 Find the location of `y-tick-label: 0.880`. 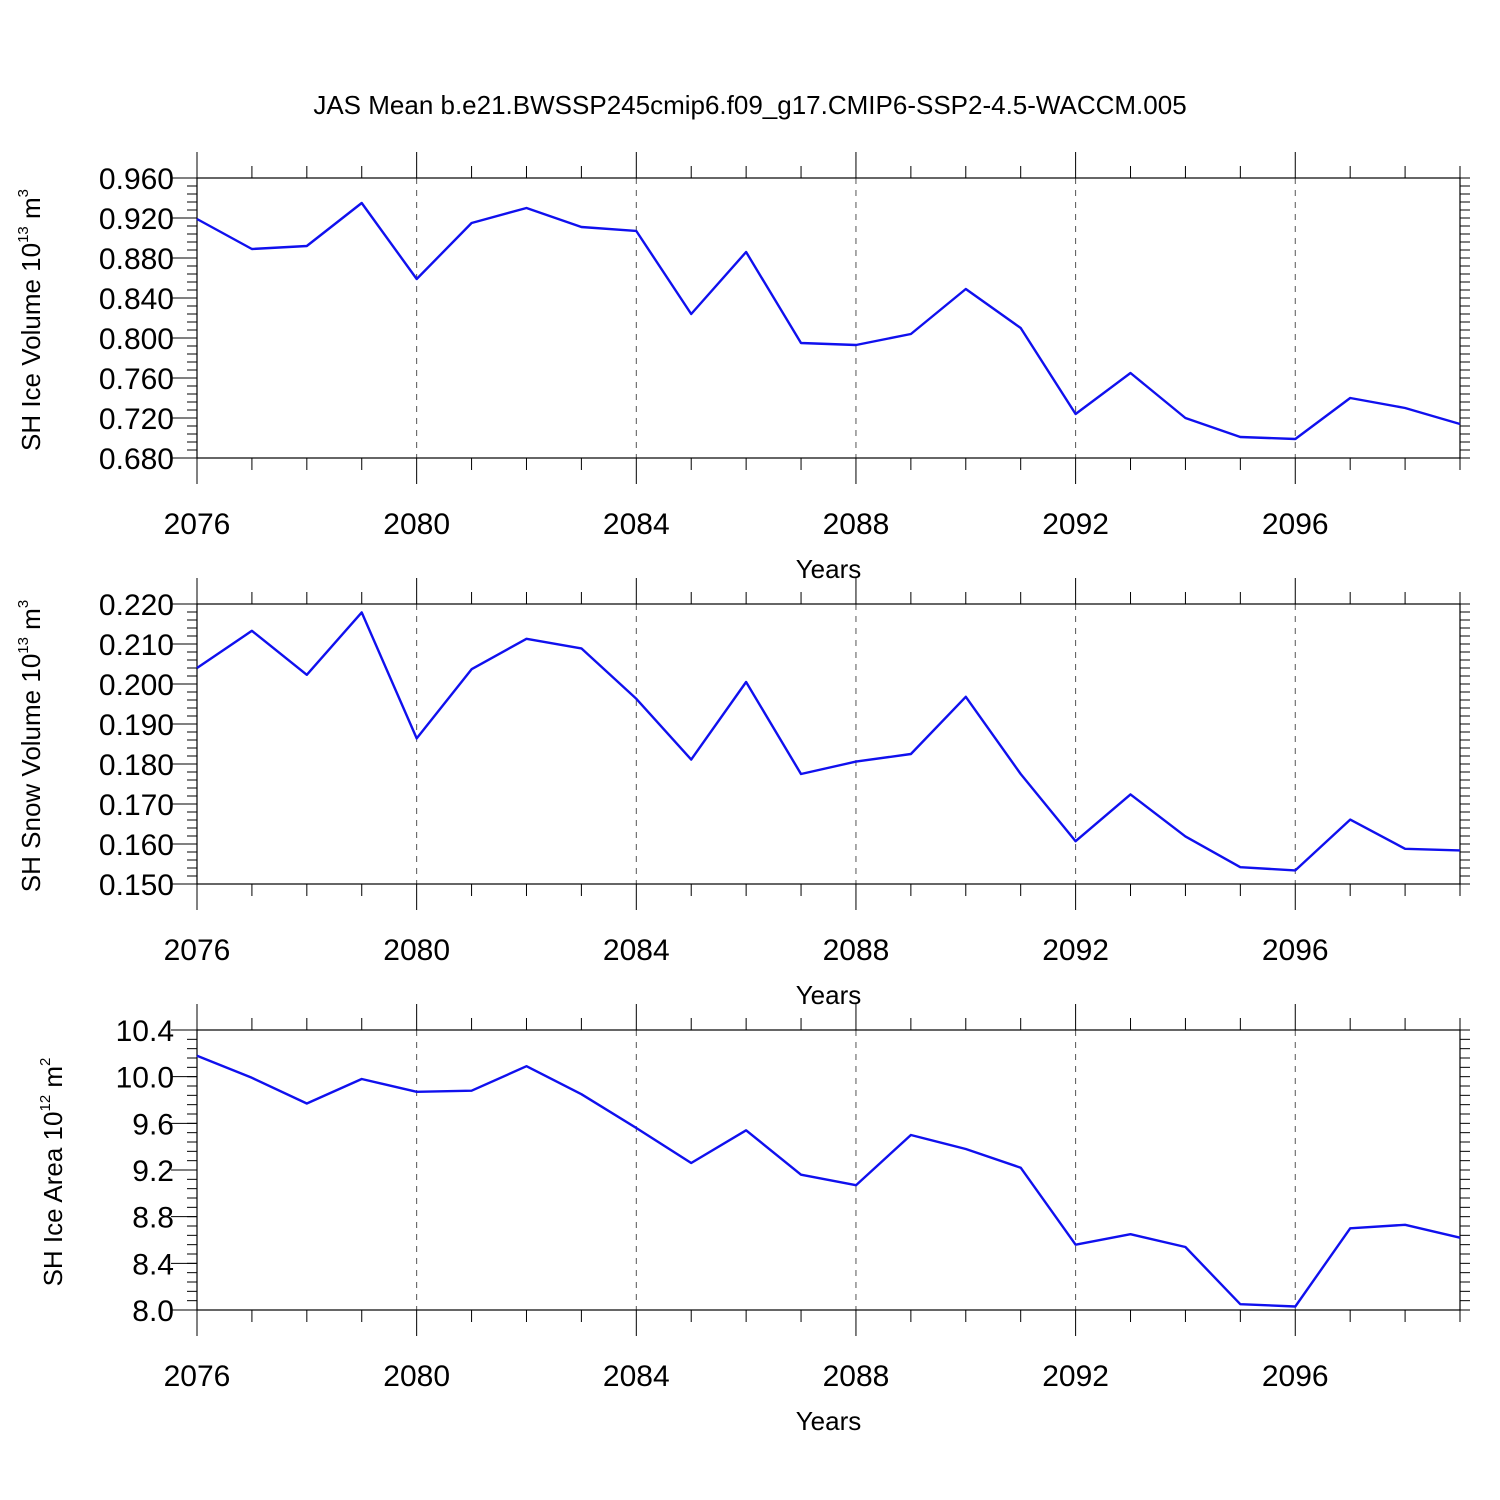

y-tick-label: 0.880 is located at coordinates (136, 259).